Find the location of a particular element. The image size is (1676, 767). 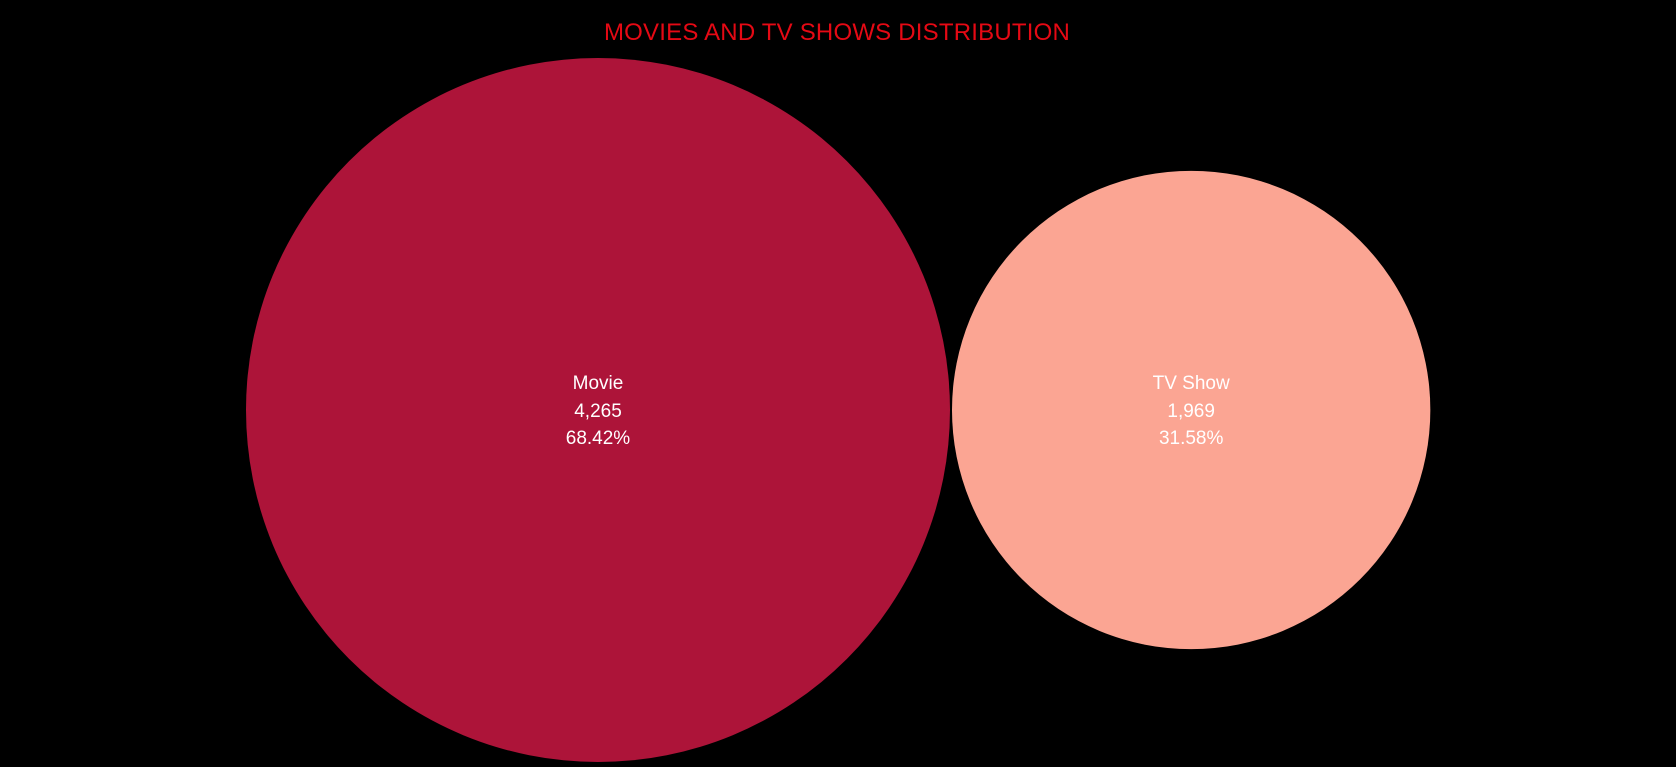

bubble-percent-label-tv-show: 31.58% is located at coordinates (1191, 438).